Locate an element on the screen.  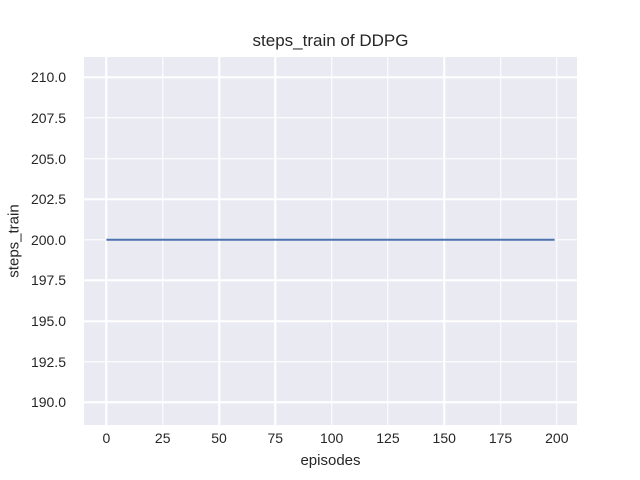
x-tick-label: 100 is located at coordinates (331, 438).